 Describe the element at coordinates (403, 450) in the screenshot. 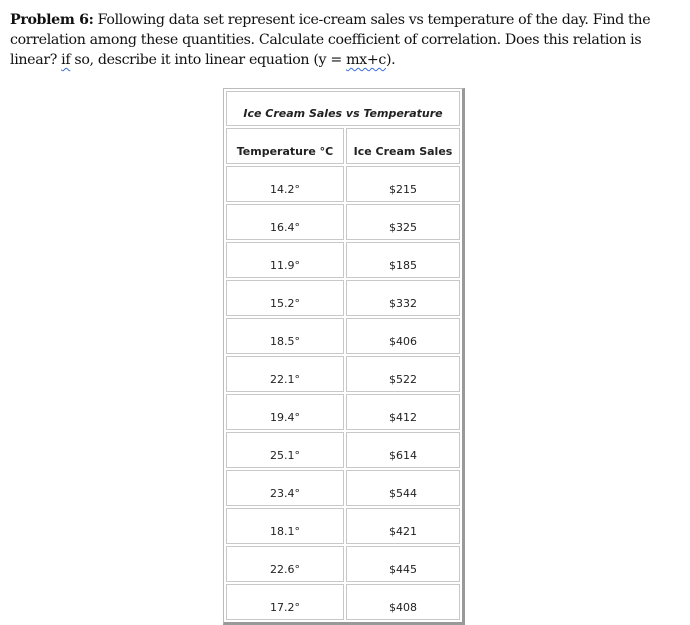

I see `sales-cell: $614` at that location.